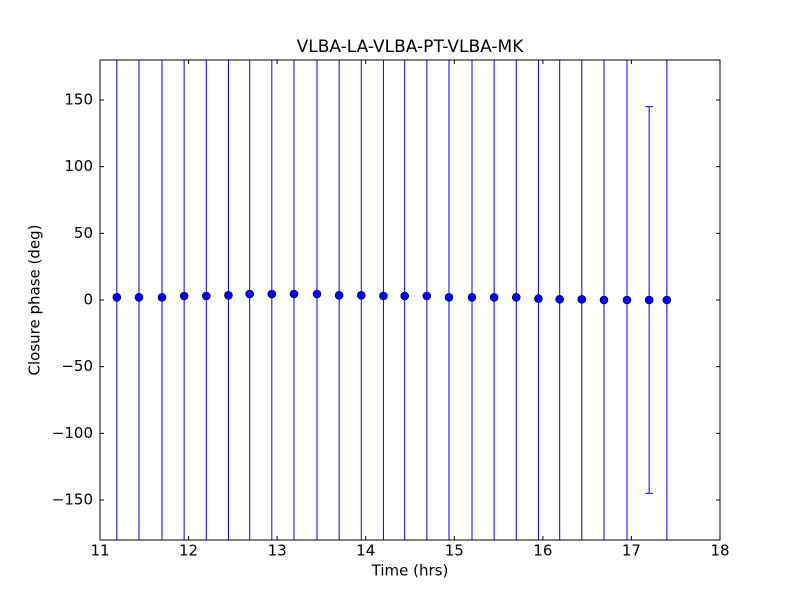 Image resolution: width=800 pixels, height=600 pixels. I want to click on x-tick-label: 17, so click(631, 551).